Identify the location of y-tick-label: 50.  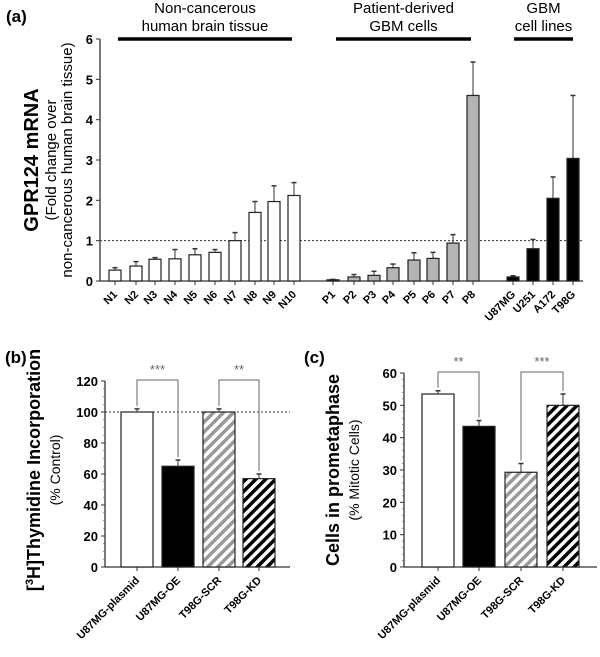
(390, 405).